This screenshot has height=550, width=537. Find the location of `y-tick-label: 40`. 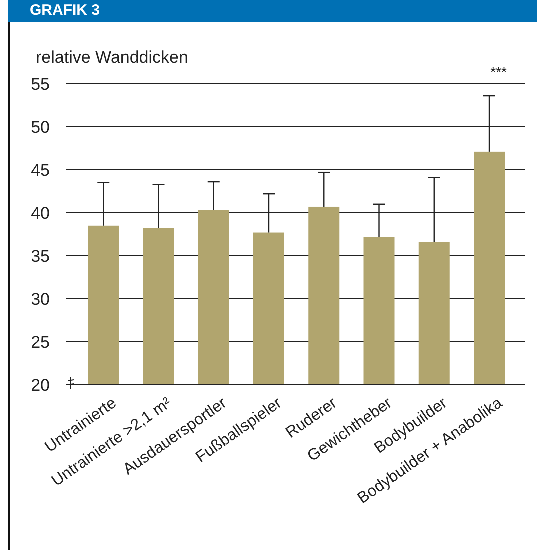

y-tick-label: 40 is located at coordinates (40, 214).